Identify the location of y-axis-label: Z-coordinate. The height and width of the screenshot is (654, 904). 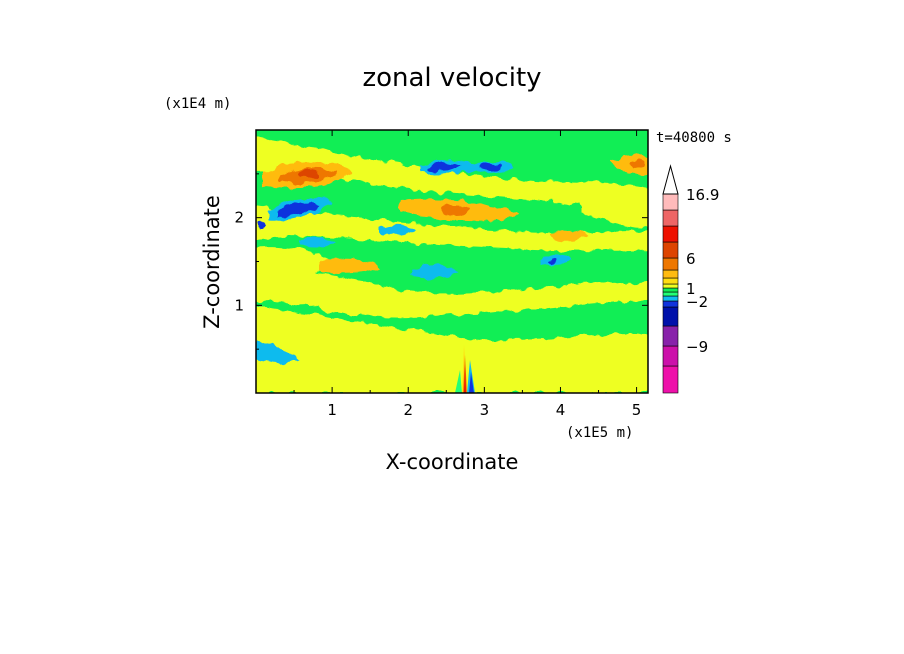
(212, 262).